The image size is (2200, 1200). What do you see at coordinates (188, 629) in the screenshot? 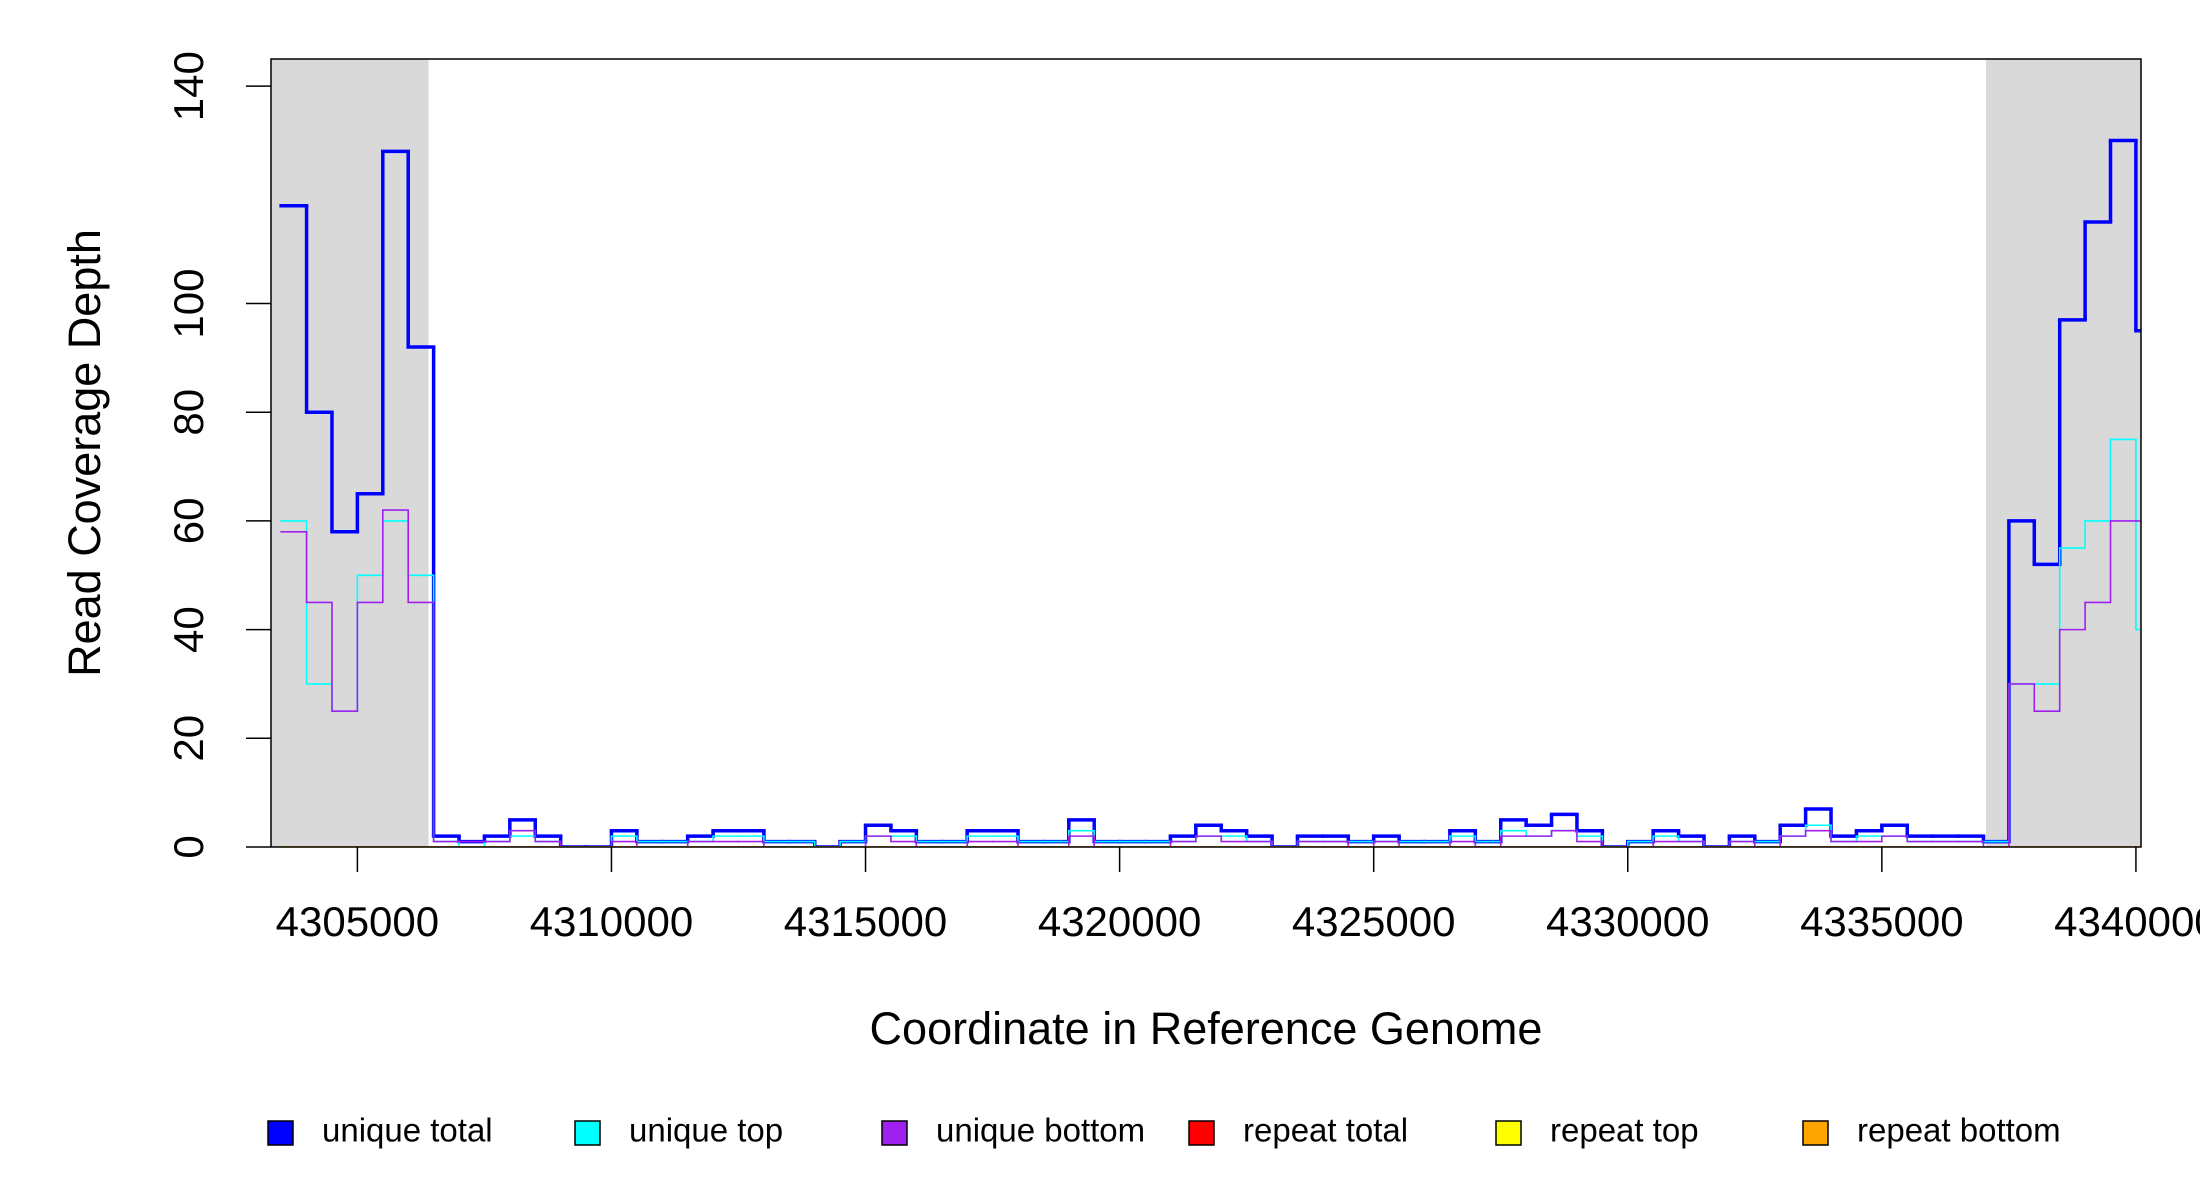
I see `y-tick-label: 40` at bounding box center [188, 629].